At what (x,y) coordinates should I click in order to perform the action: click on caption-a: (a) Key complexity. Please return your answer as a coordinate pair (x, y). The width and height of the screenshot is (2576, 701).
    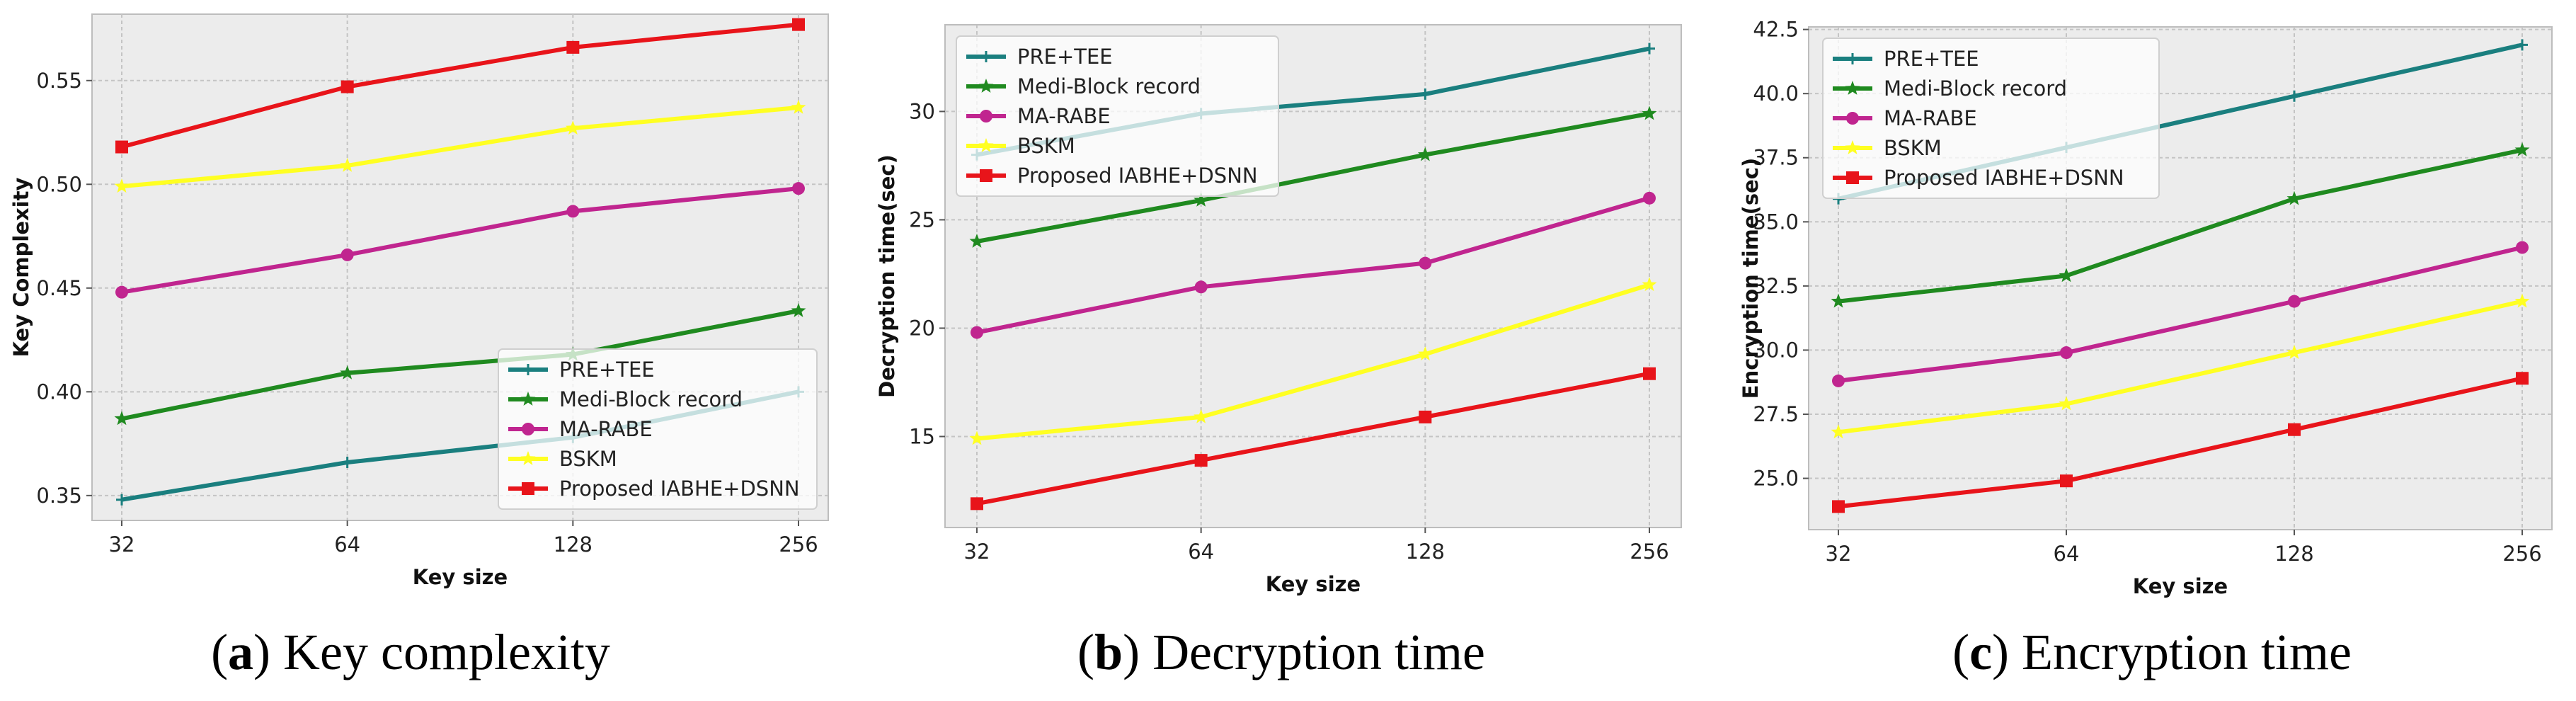
    Looking at the image, I should click on (410, 652).